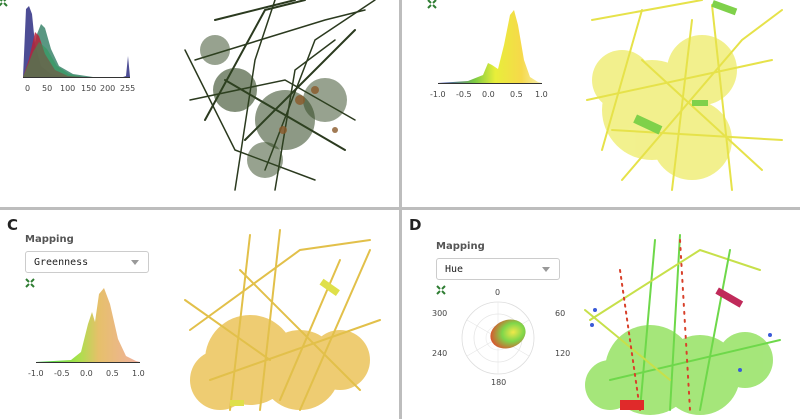  Describe the element at coordinates (13, 225) in the screenshot. I see `panel-letter: C` at that location.